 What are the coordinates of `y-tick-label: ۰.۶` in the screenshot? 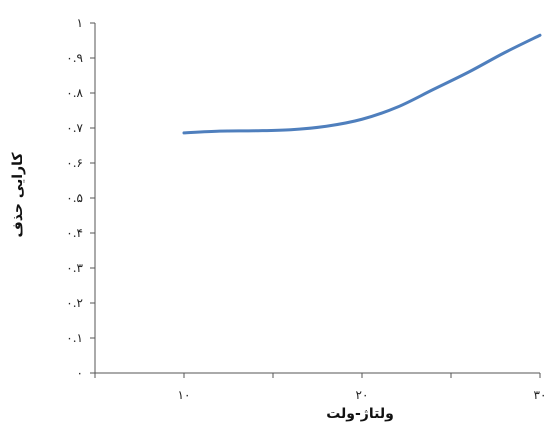 It's located at (74, 163).